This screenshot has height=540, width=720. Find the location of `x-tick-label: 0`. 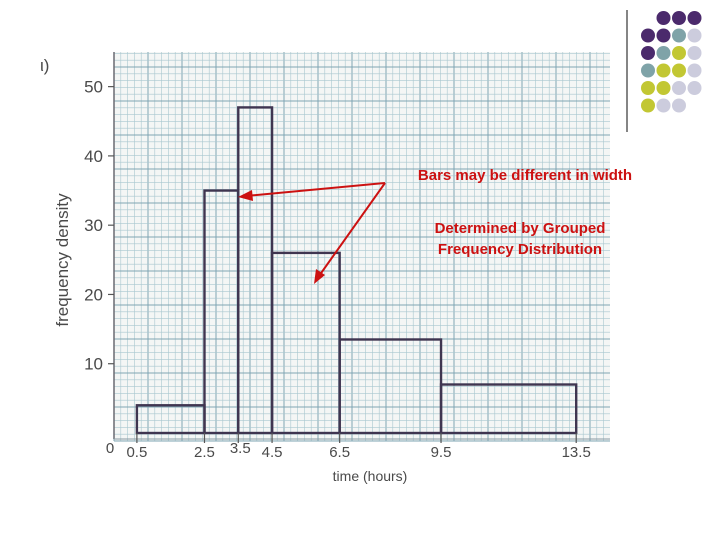

x-tick-label: 0 is located at coordinates (110, 448).